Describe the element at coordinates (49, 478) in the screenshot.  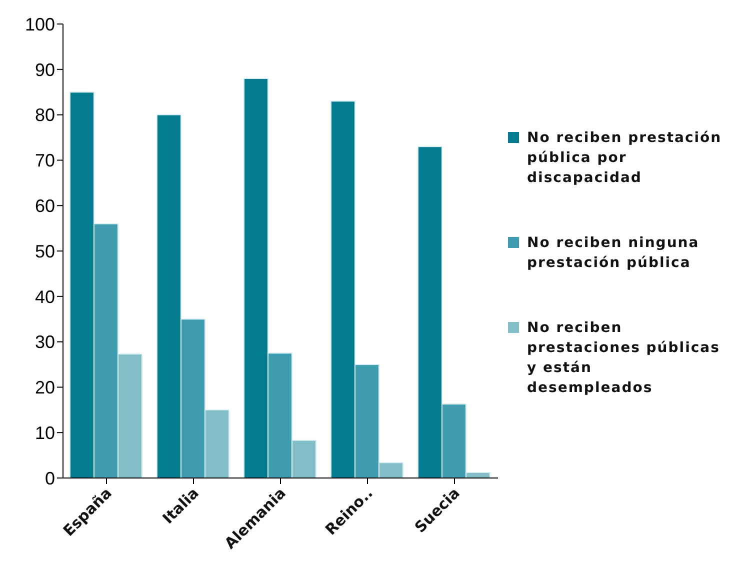
I see `y-tick-label: 0` at that location.